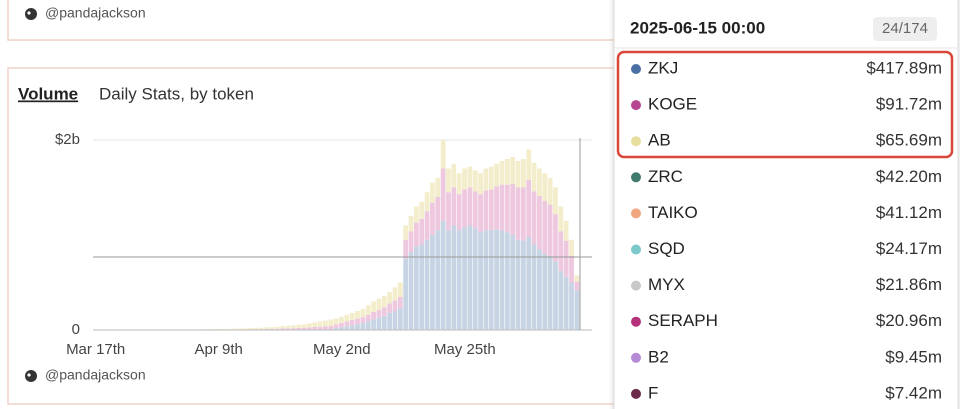 This screenshot has width=960, height=409. What do you see at coordinates (683, 320) in the screenshot?
I see `token-name: SERAPH` at bounding box center [683, 320].